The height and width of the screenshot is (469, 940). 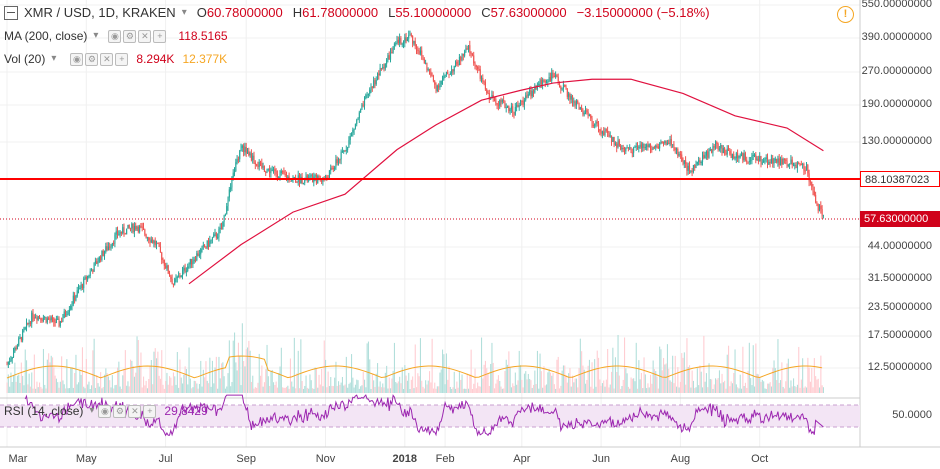 I want to click on rsi-eye-icon: ◉, so click(x=105, y=411).